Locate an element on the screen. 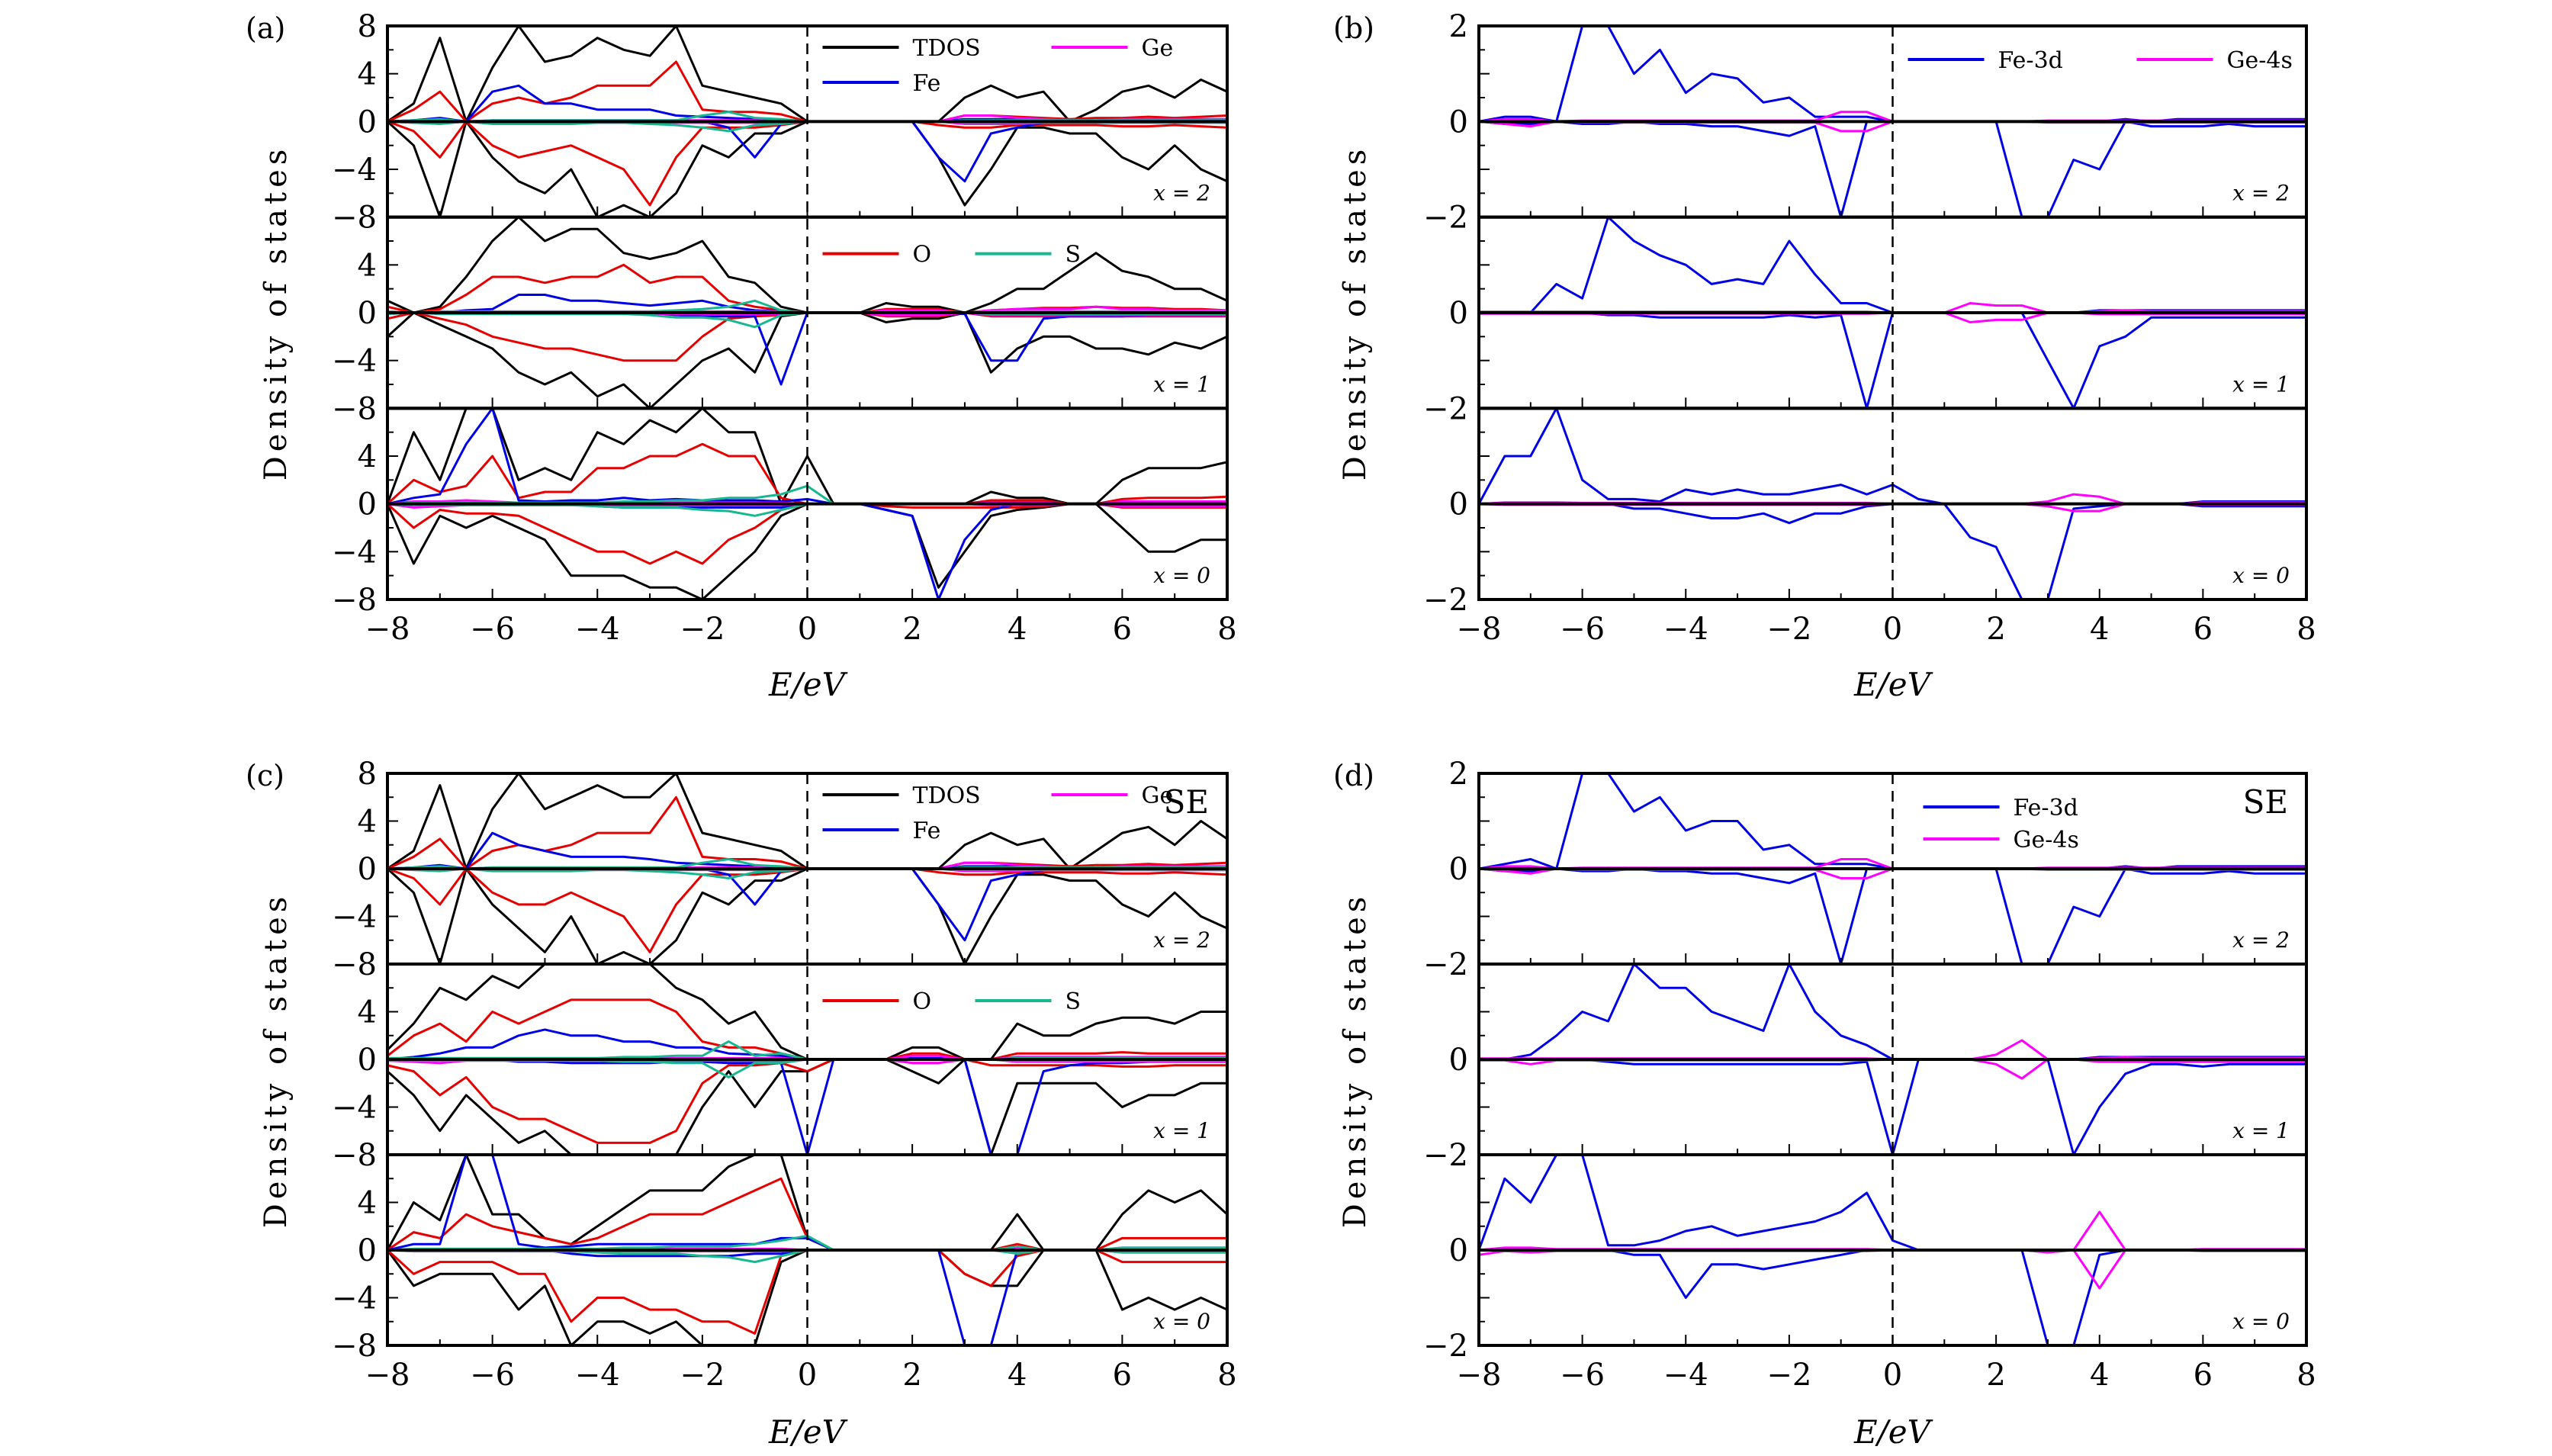  legend-item-tdos: TDOS is located at coordinates (901, 48).